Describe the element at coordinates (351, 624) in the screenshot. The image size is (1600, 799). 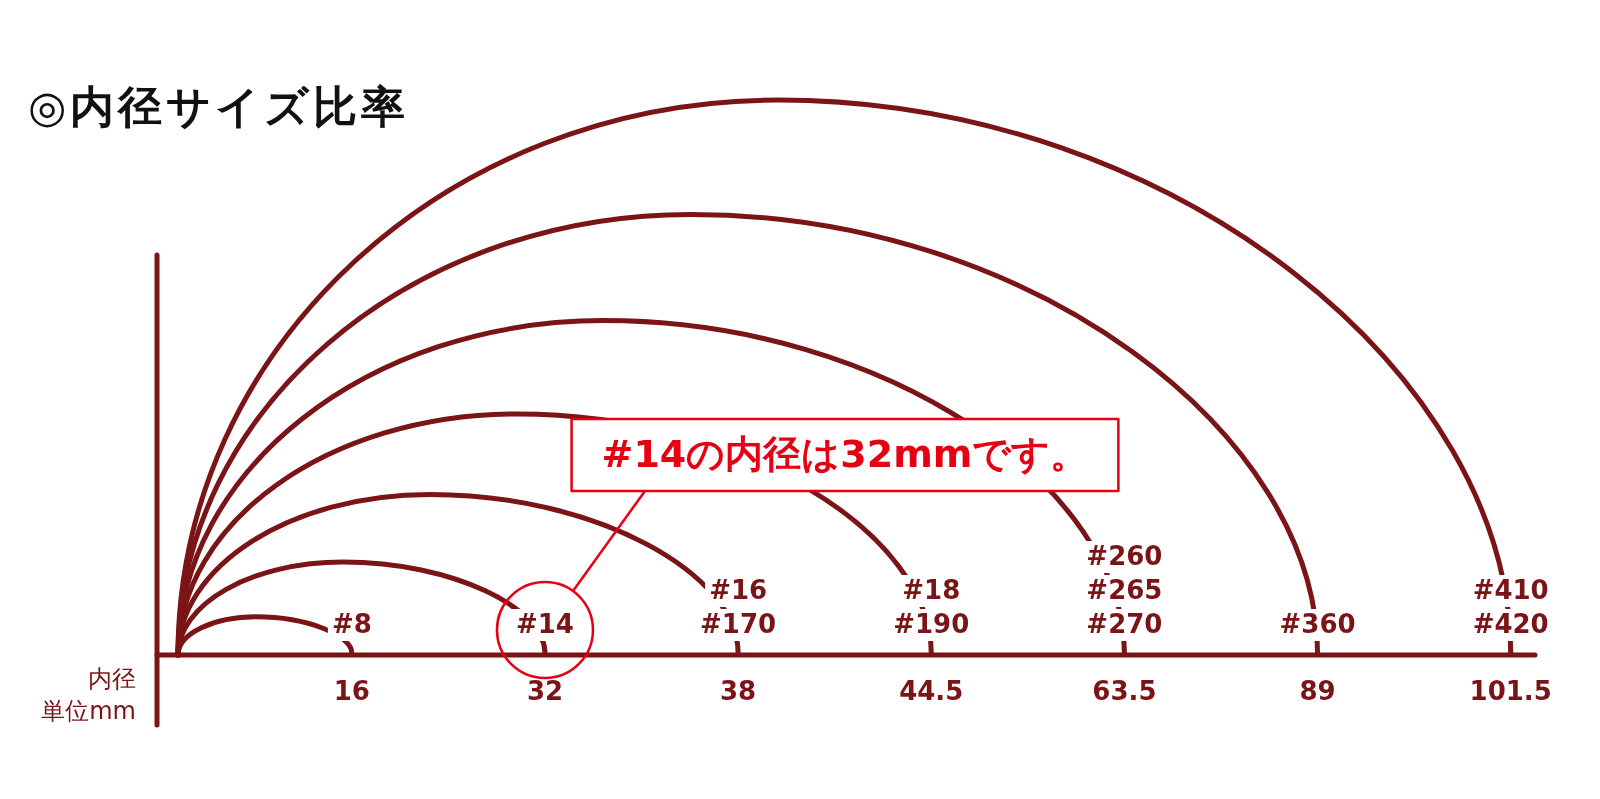
I see `category-label: #8` at that location.